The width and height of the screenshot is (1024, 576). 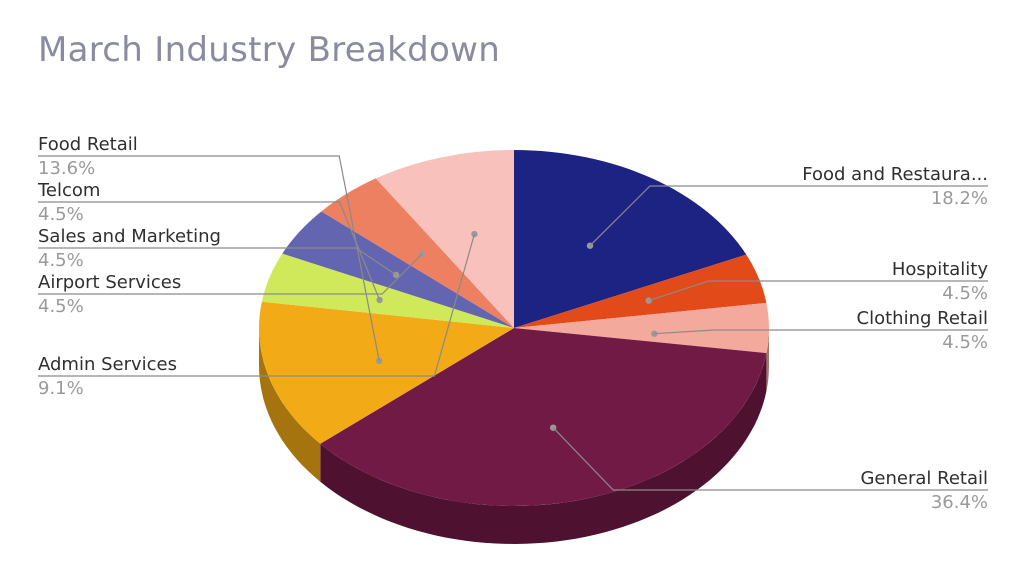 I want to click on slice-label: General Retail, so click(x=924, y=478).